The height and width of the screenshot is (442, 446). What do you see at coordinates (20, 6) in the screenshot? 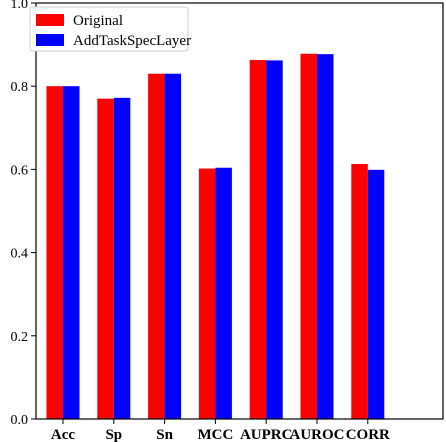
I see `y-tick-label: 1.0` at bounding box center [20, 6].